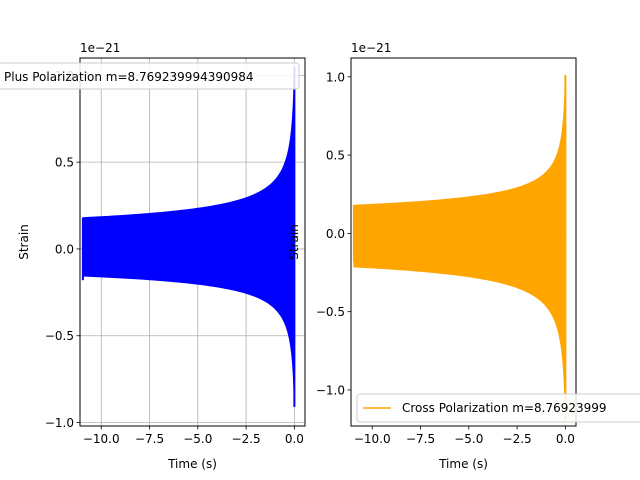  I want to click on cross-x-axis-label: Time (s), so click(463, 464).